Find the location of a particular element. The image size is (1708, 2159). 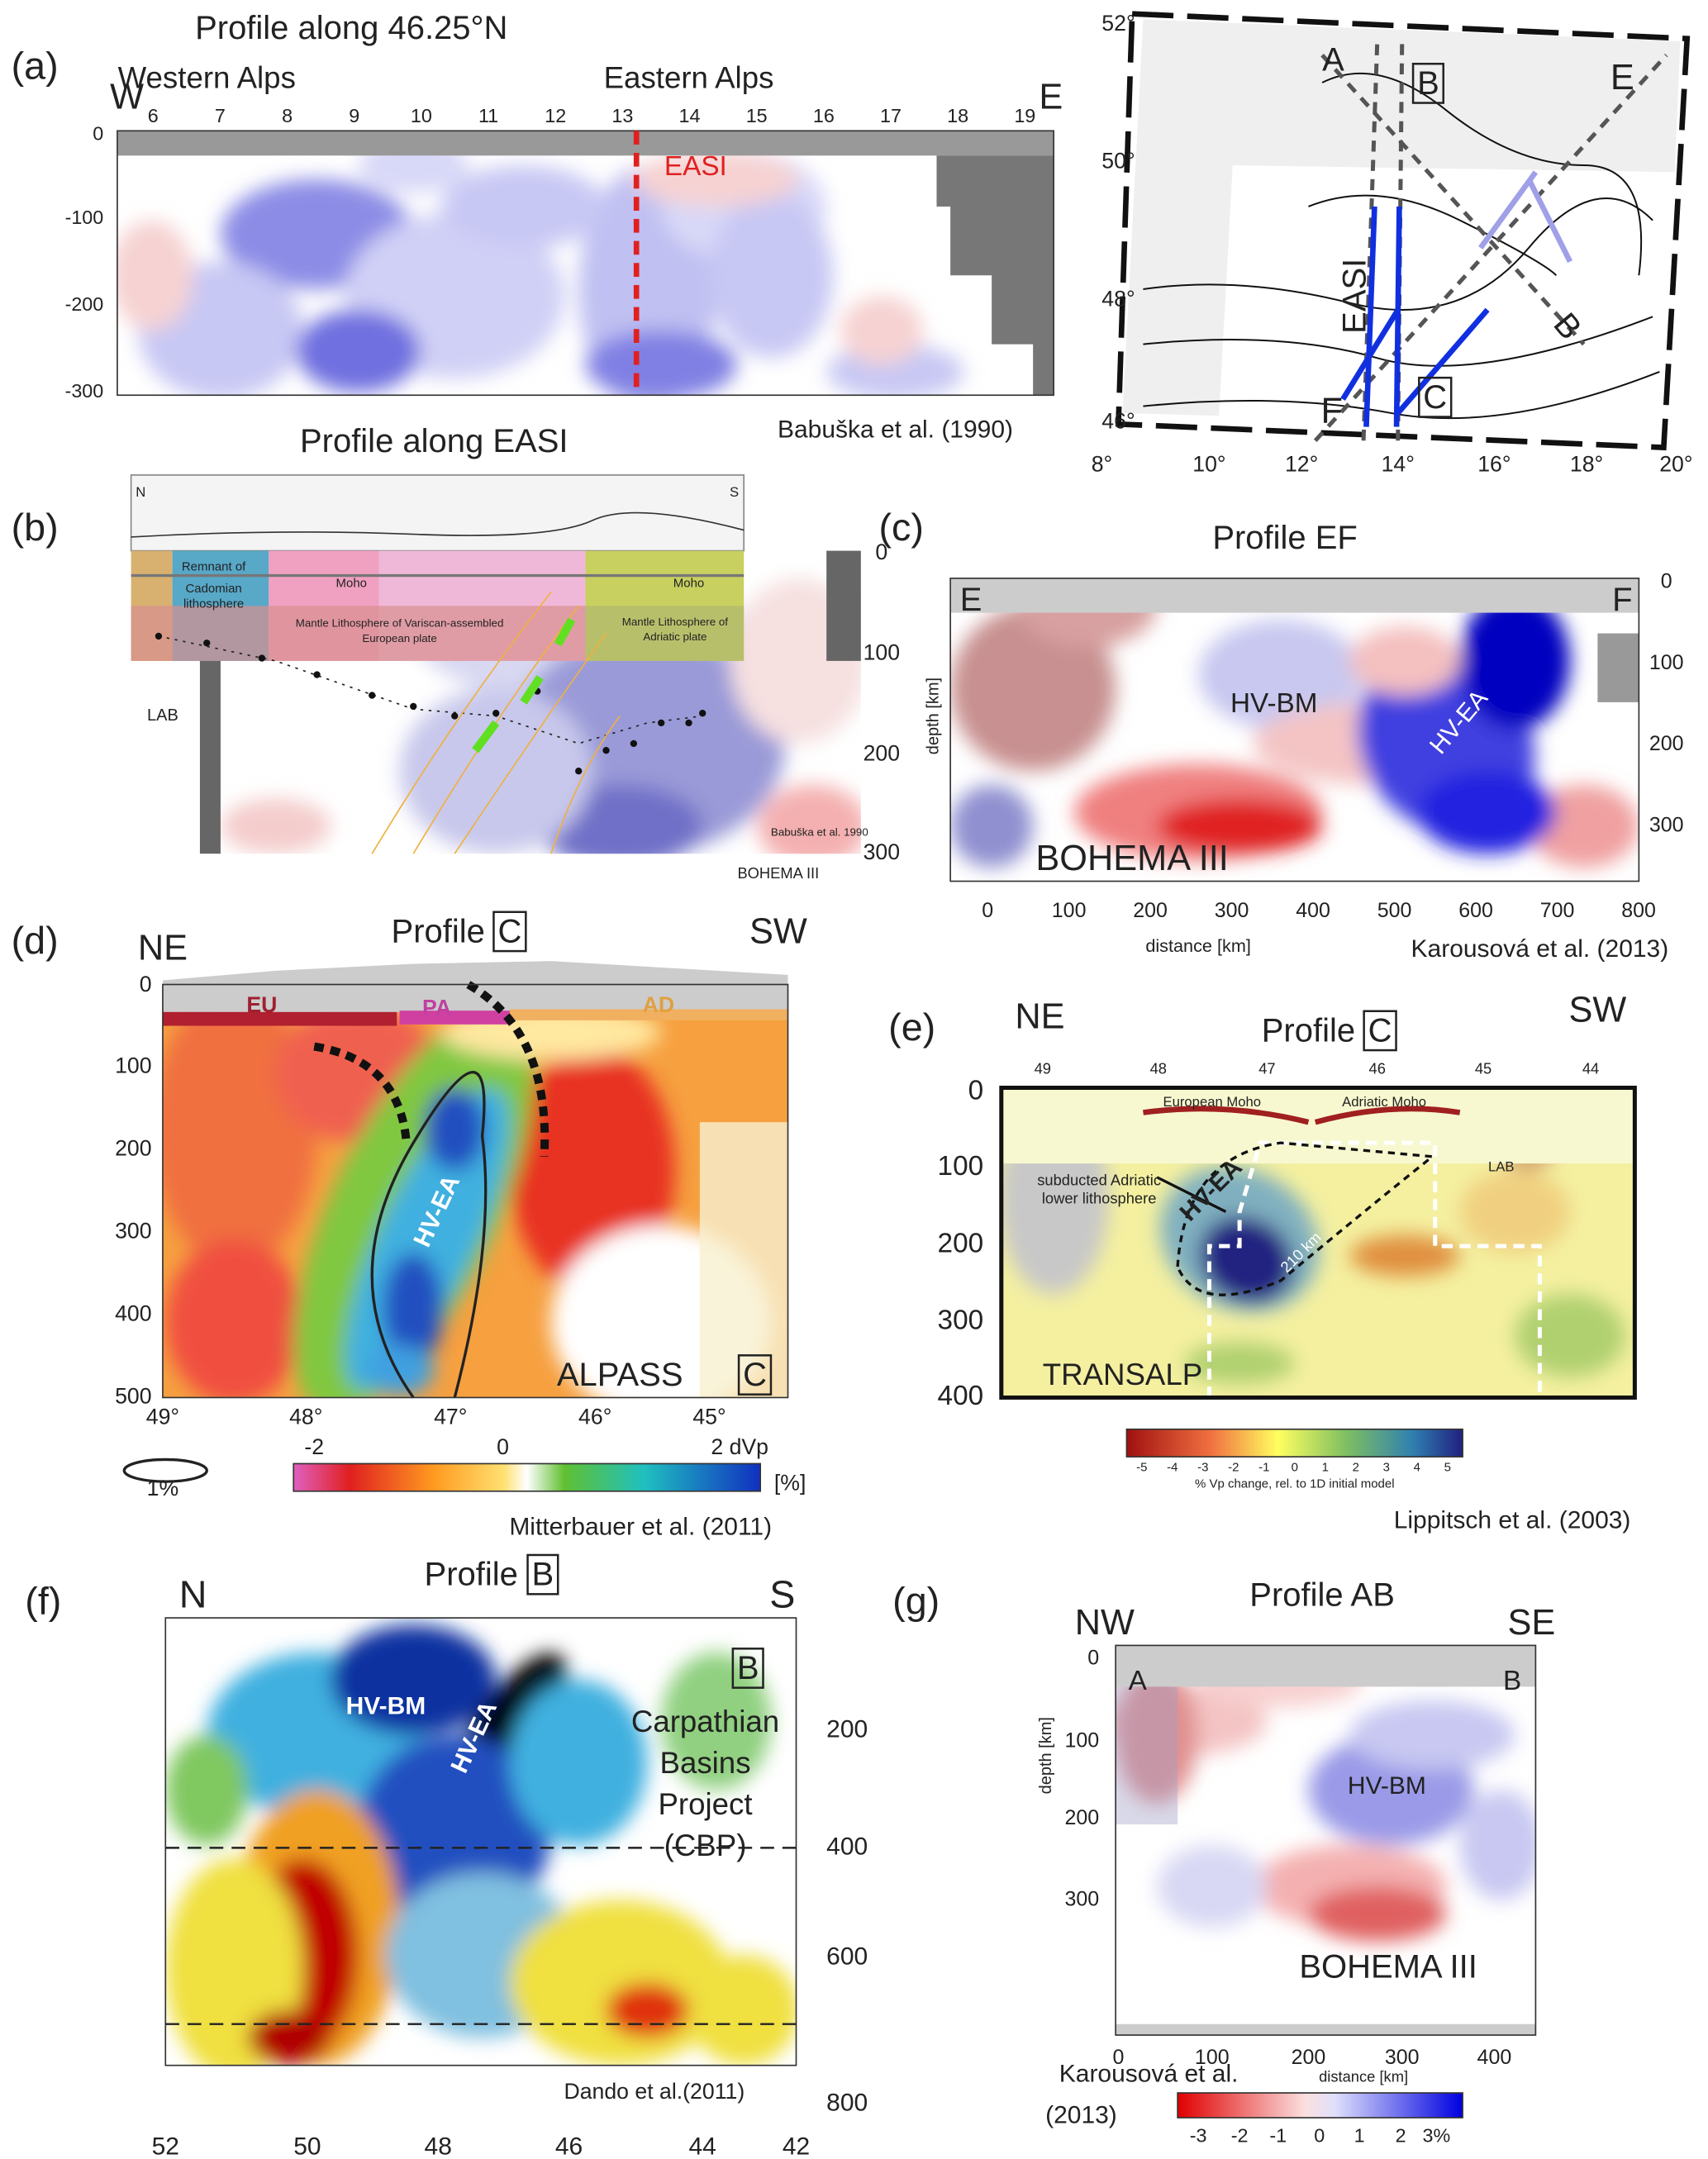

tick-label: 8° is located at coordinates (1102, 463).